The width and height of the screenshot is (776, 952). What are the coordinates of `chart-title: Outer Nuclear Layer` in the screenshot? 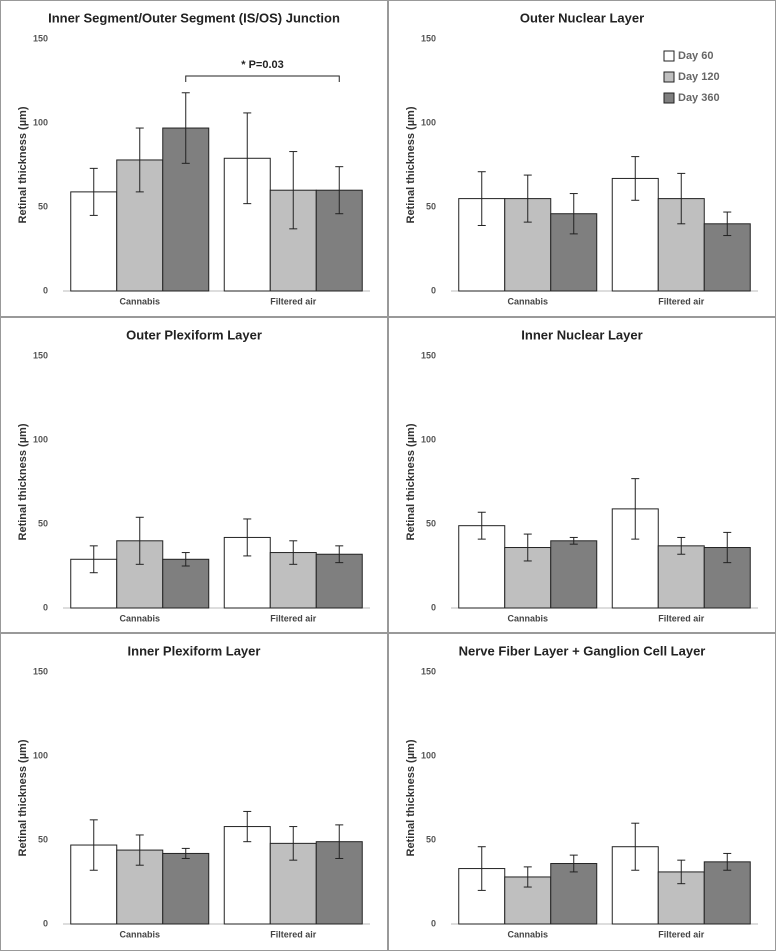 It's located at (582, 17).